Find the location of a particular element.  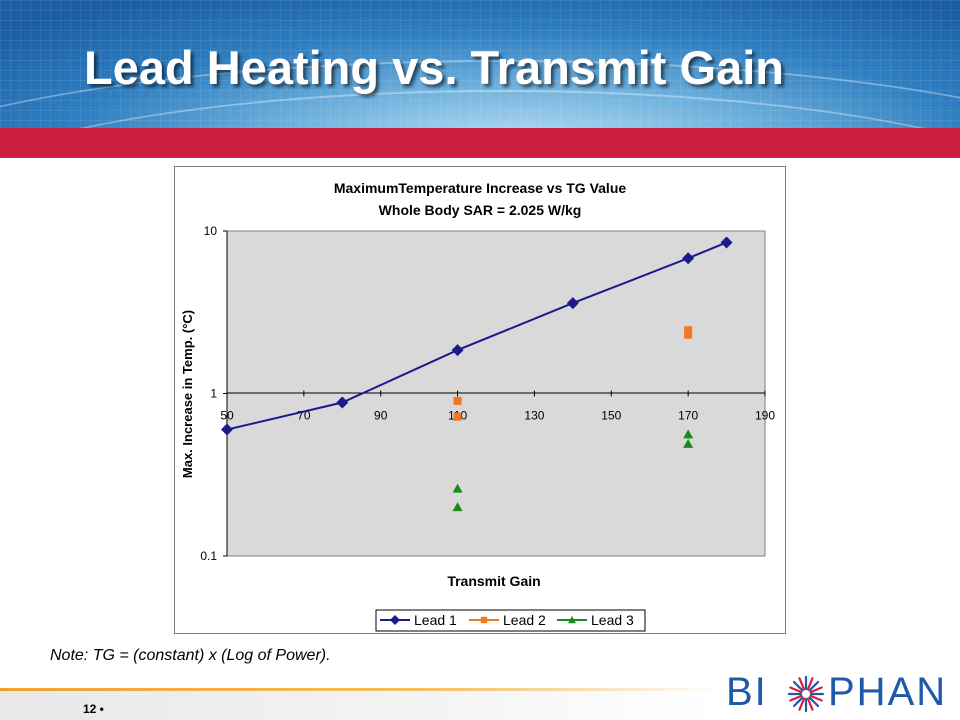

legend-label: Lead 2 is located at coordinates (524, 620).